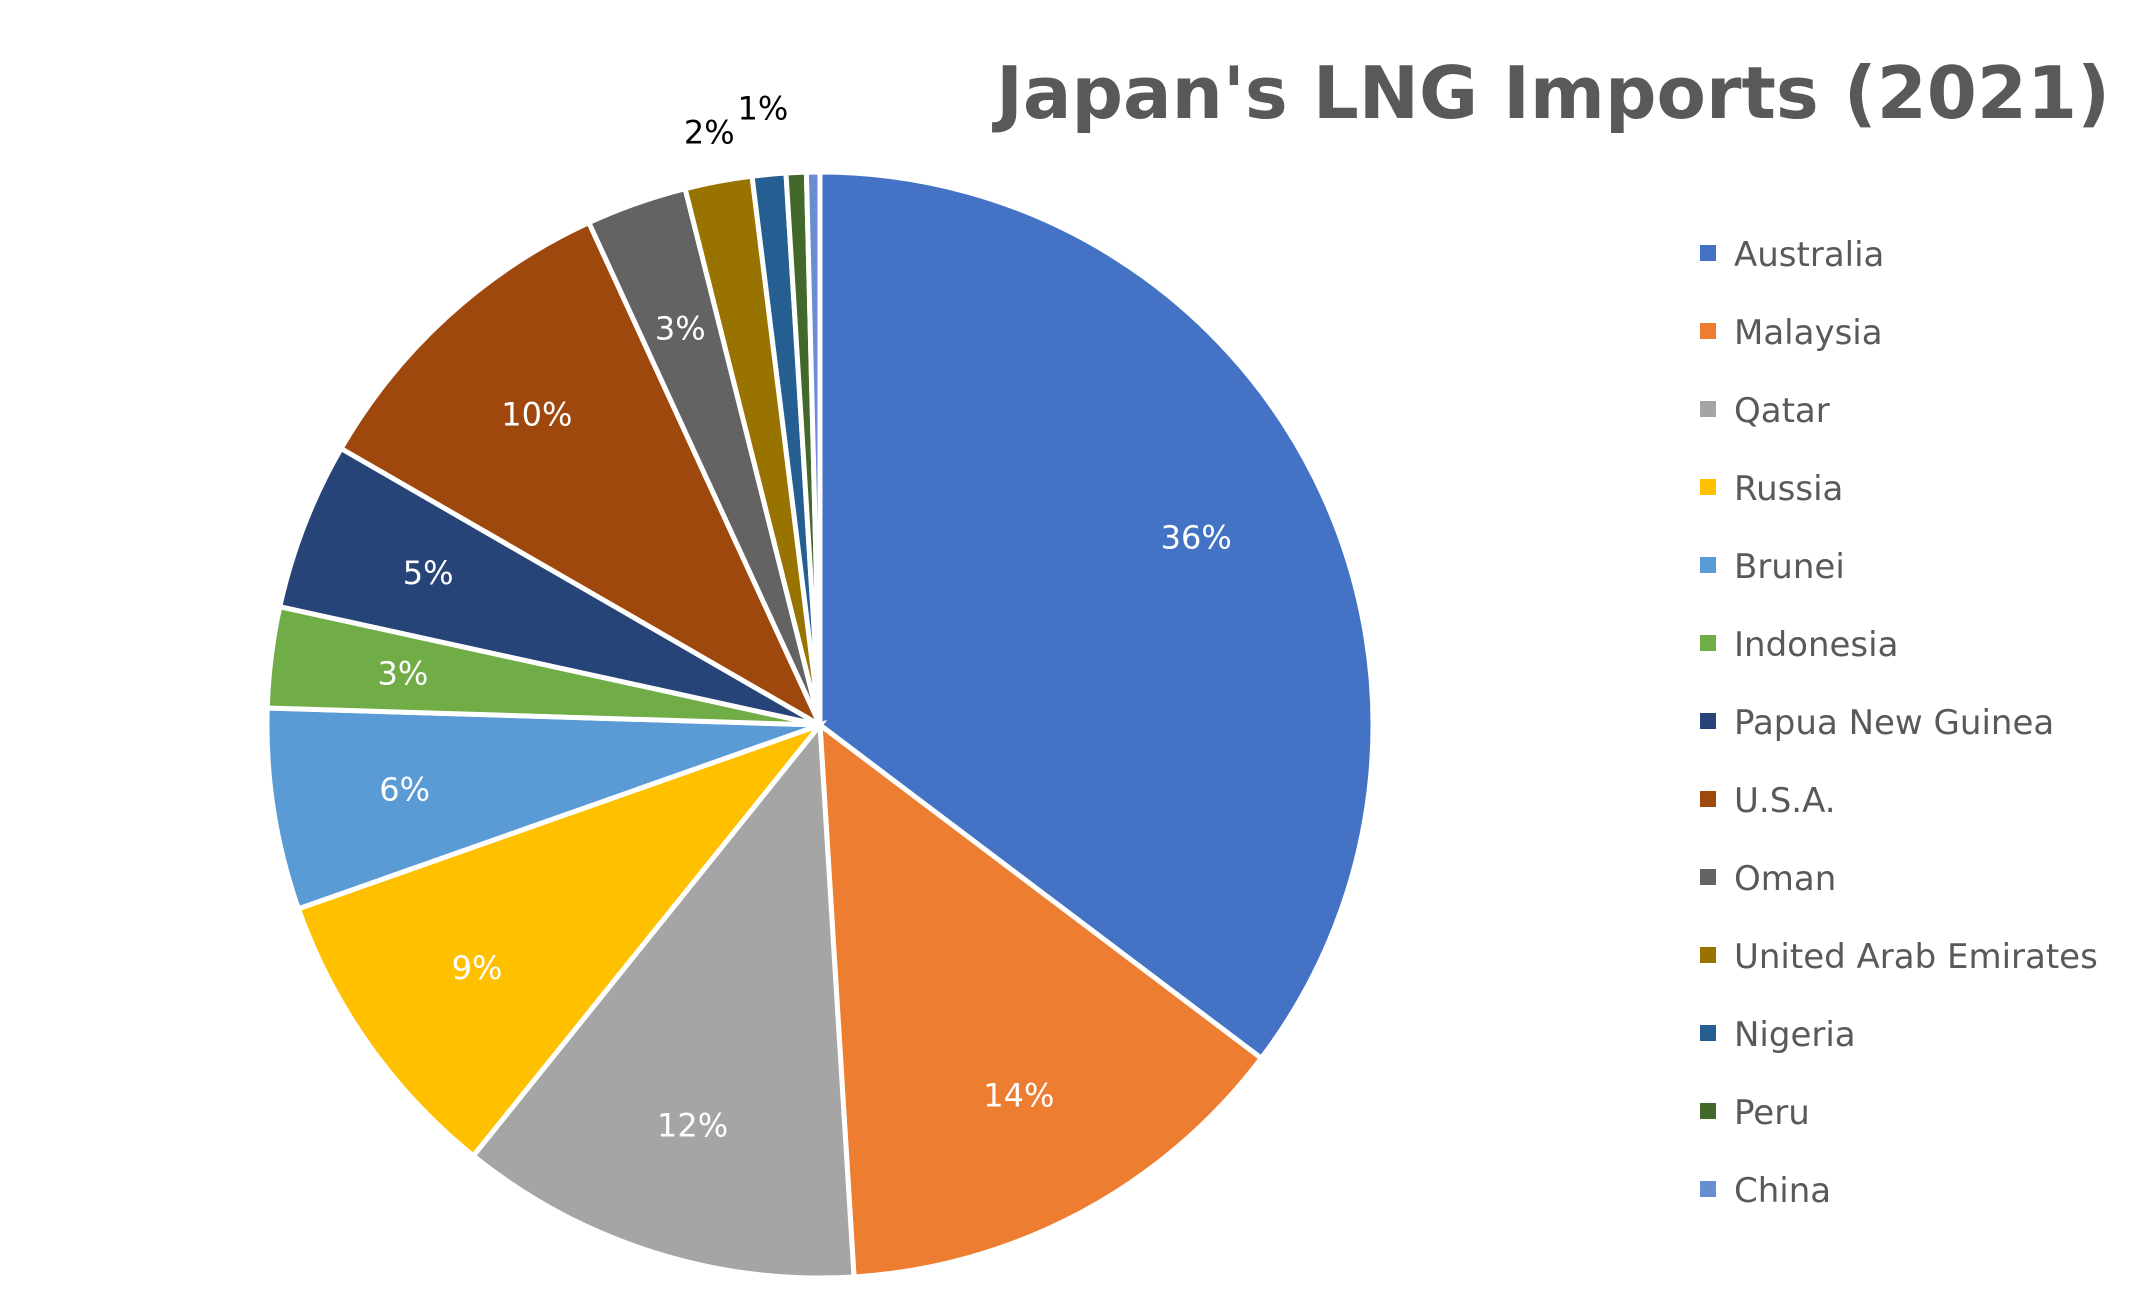 This screenshot has width=2129, height=1294. Describe the element at coordinates (1809, 255) in the screenshot. I see `legend-label: Australia` at that location.